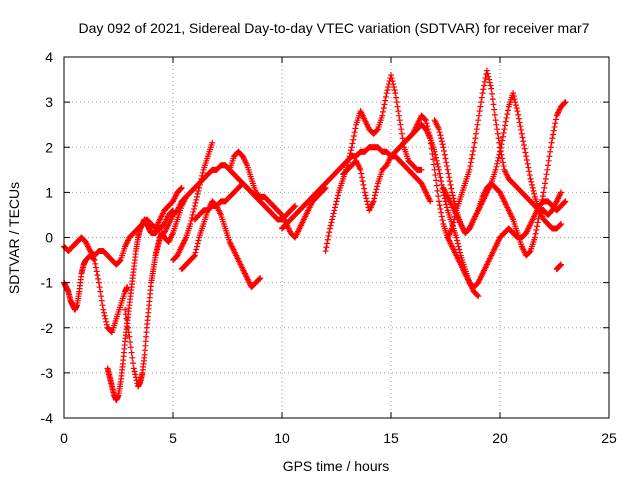  I want to click on x-tick-label: 5, so click(173, 438).